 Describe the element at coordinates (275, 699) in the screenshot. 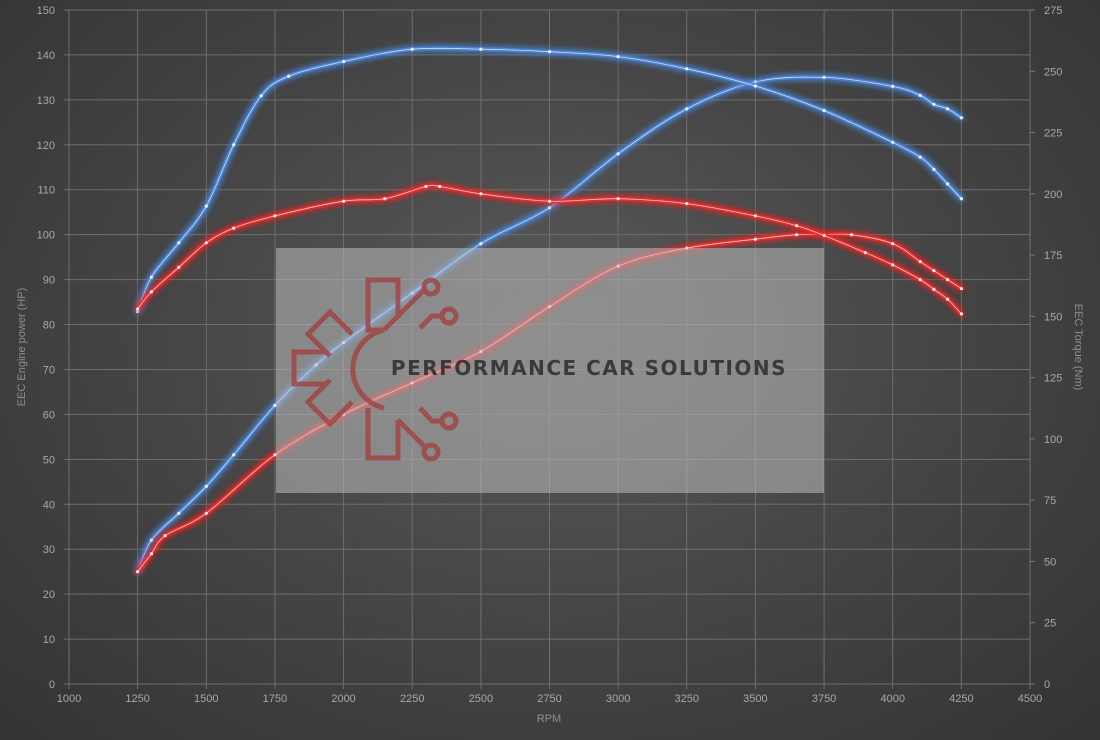

I see `x-tick-label: 1750` at that location.